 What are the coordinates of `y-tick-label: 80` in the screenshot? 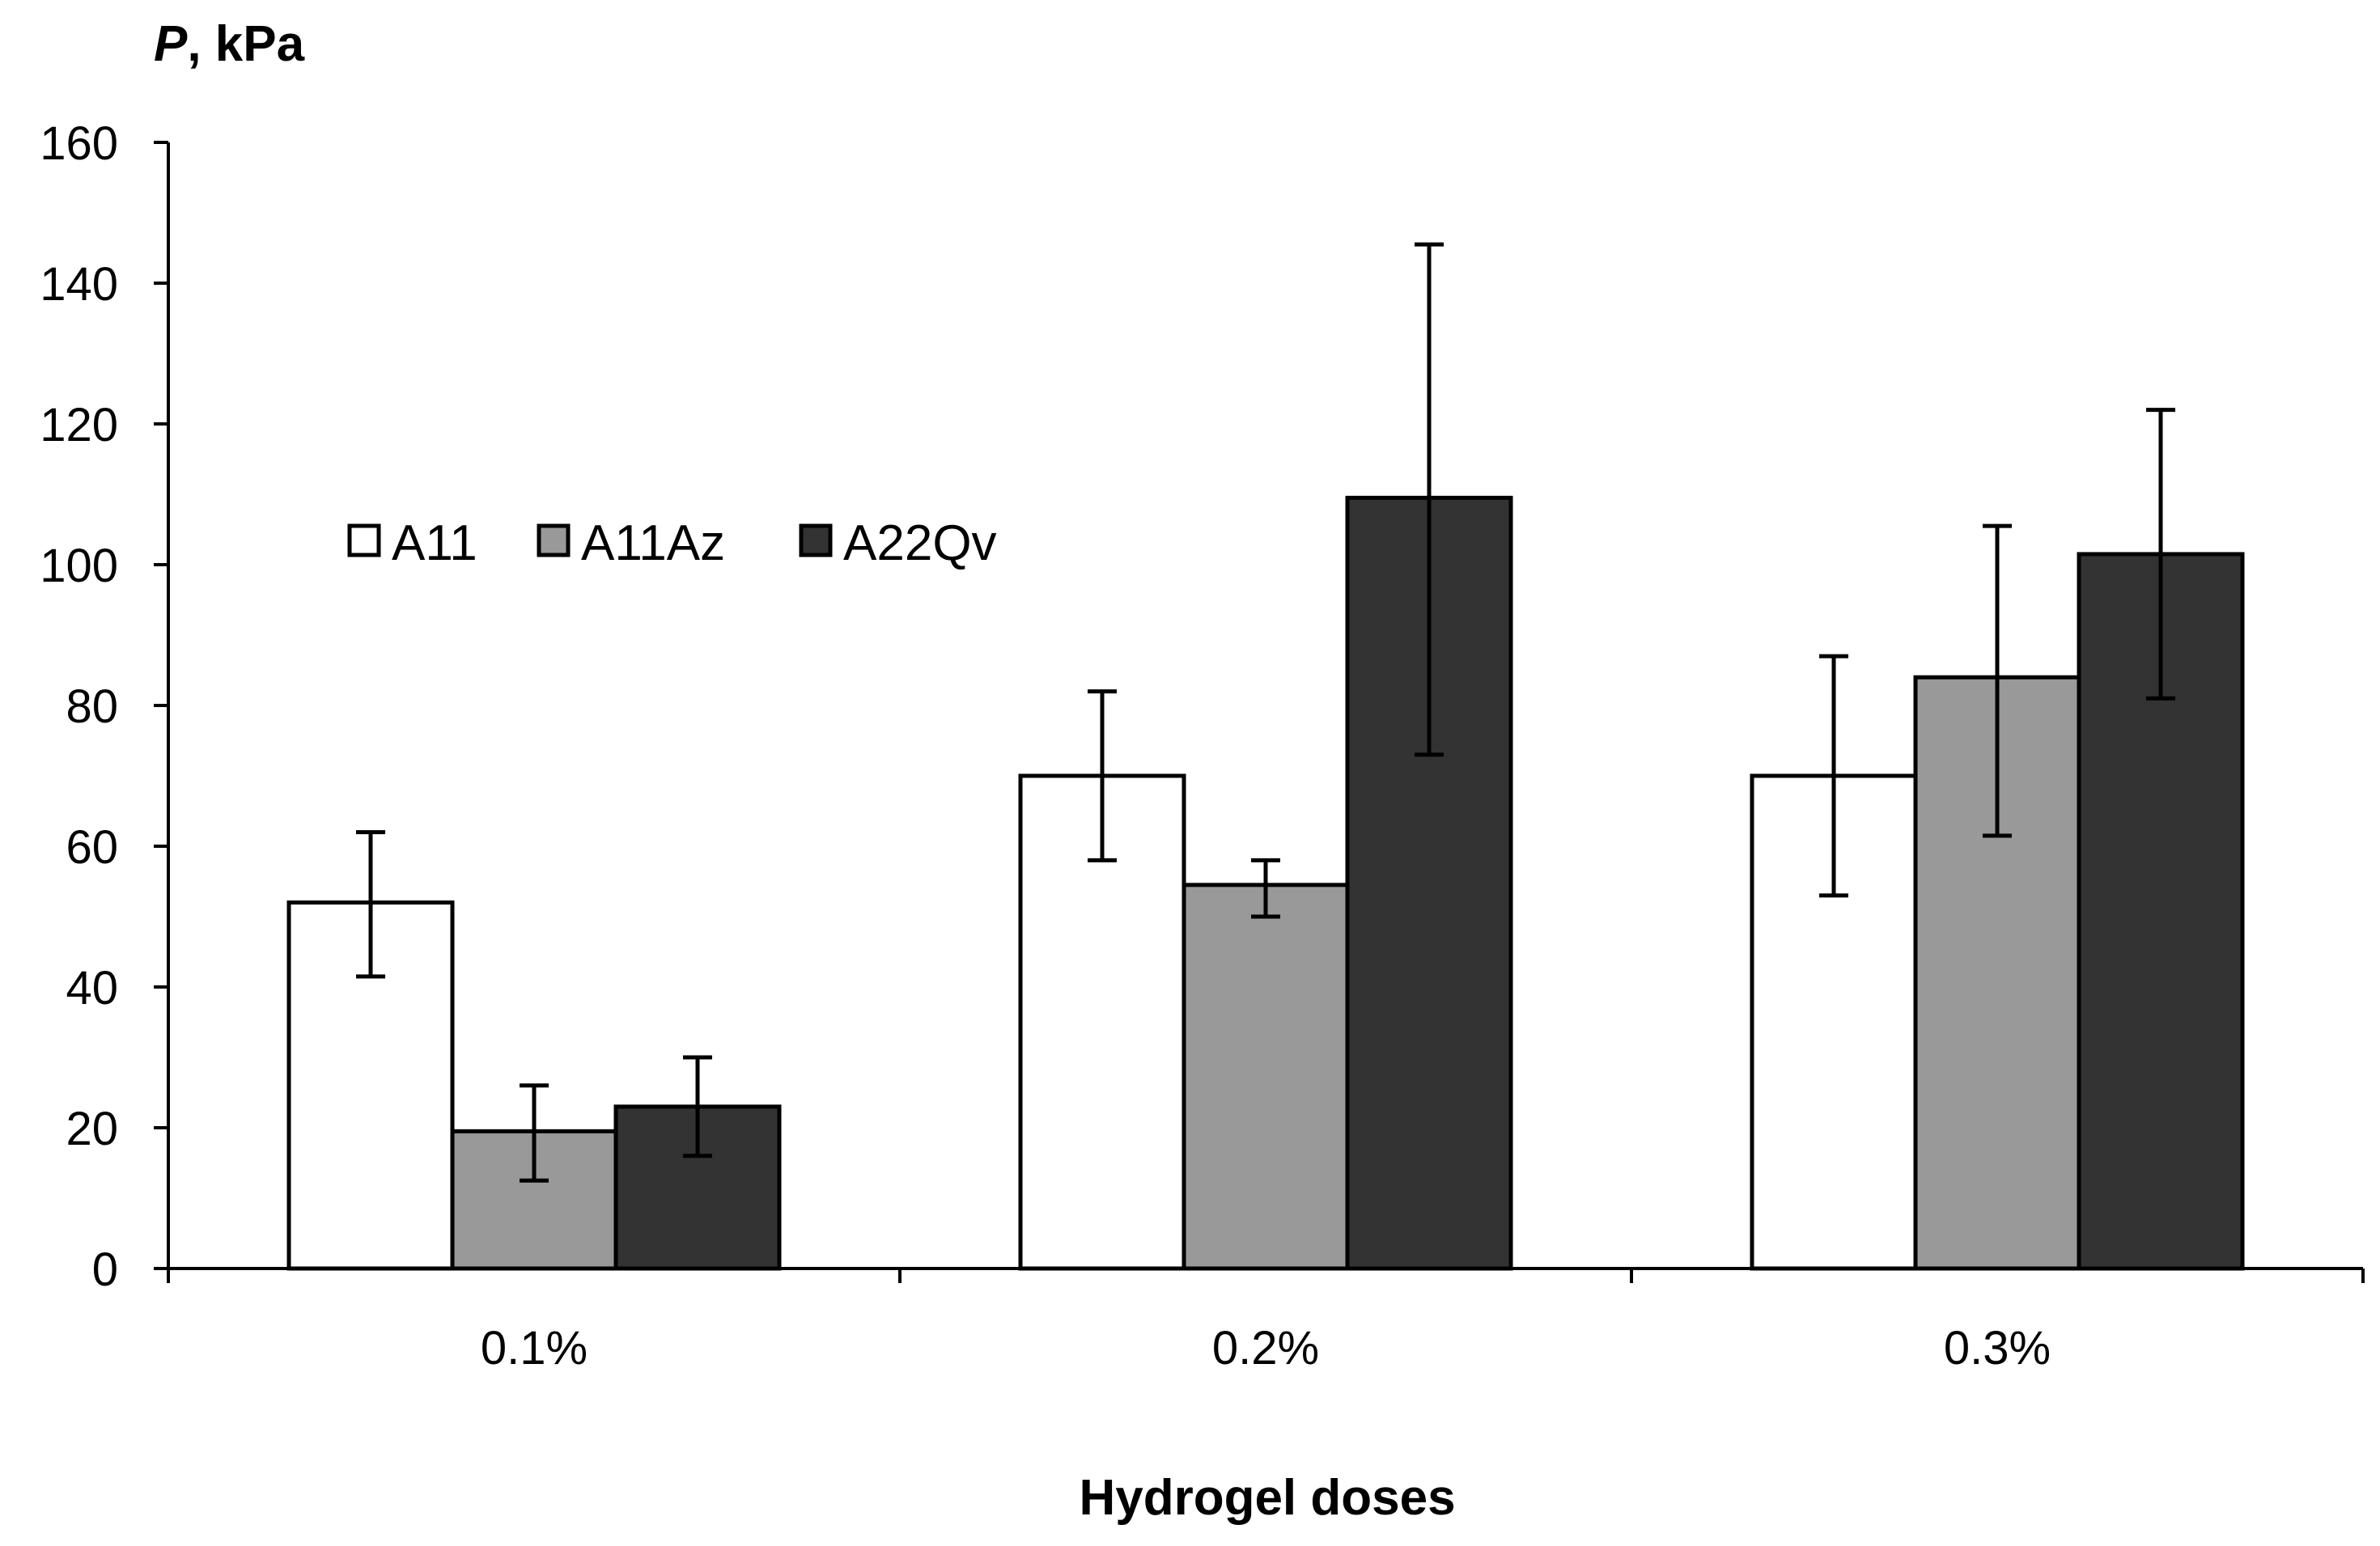 It's located at (92, 706).